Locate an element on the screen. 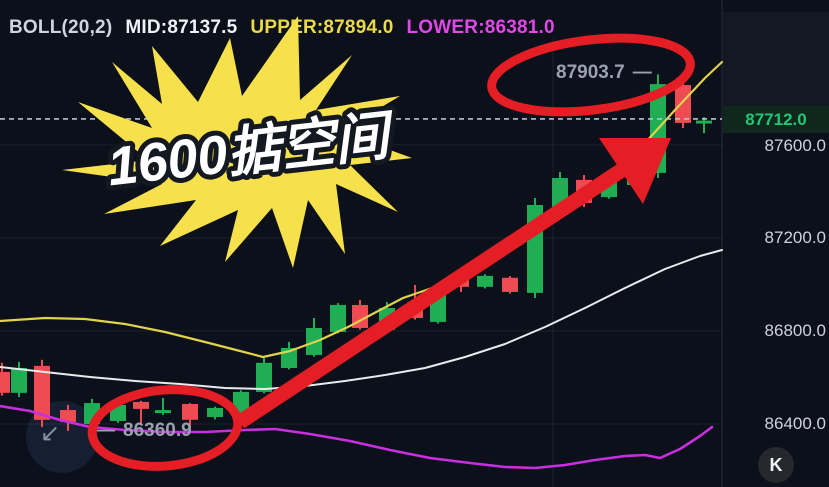  high-price-marker: 87903.7 — is located at coordinates (604, 73).